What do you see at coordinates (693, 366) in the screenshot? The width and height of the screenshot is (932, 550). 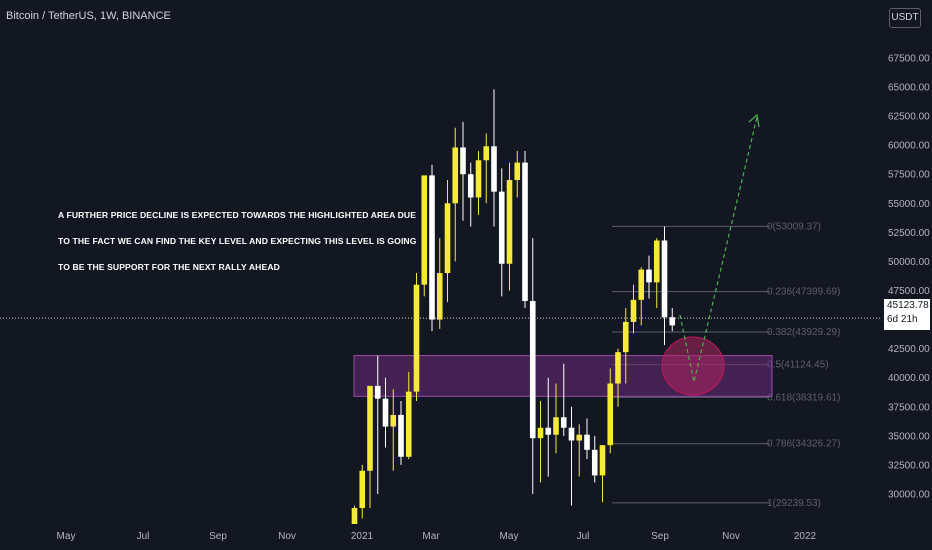 I see `target-circle` at bounding box center [693, 366].